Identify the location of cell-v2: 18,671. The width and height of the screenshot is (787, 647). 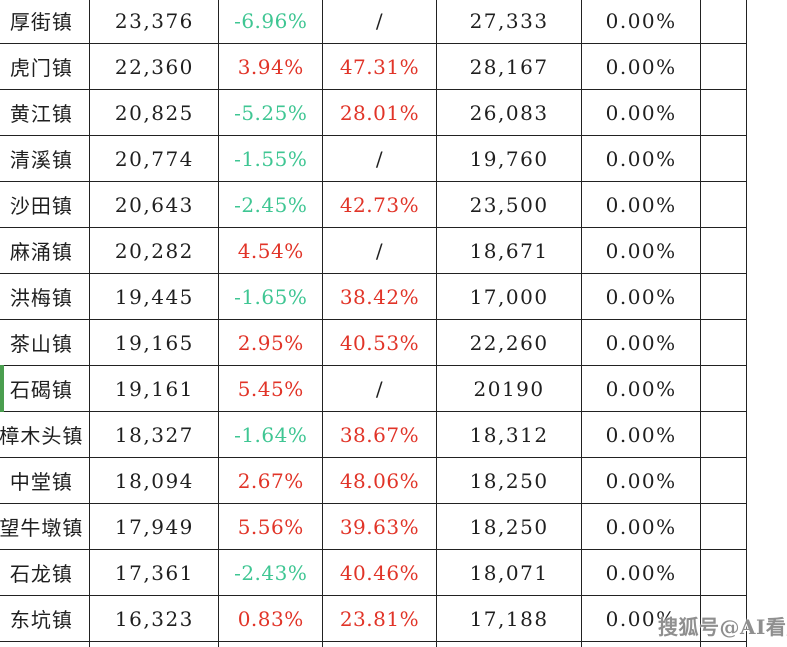
(509, 250).